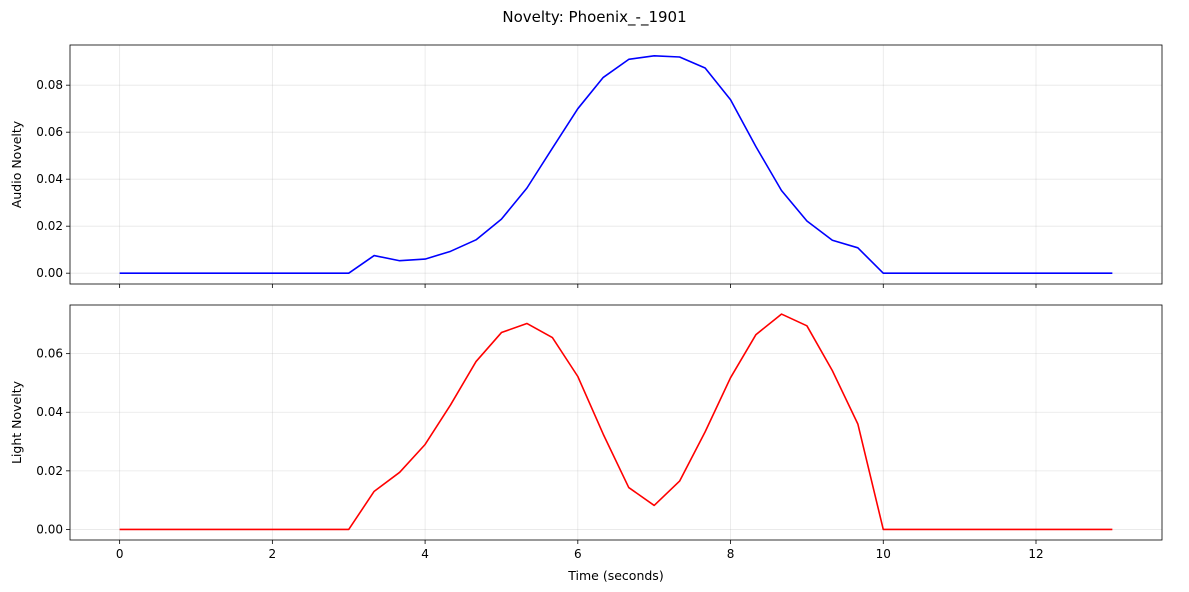 Image resolution: width=1189 pixels, height=592 pixels. Describe the element at coordinates (425, 554) in the screenshot. I see `light-novelty-xtick-label-2: 4` at that location.